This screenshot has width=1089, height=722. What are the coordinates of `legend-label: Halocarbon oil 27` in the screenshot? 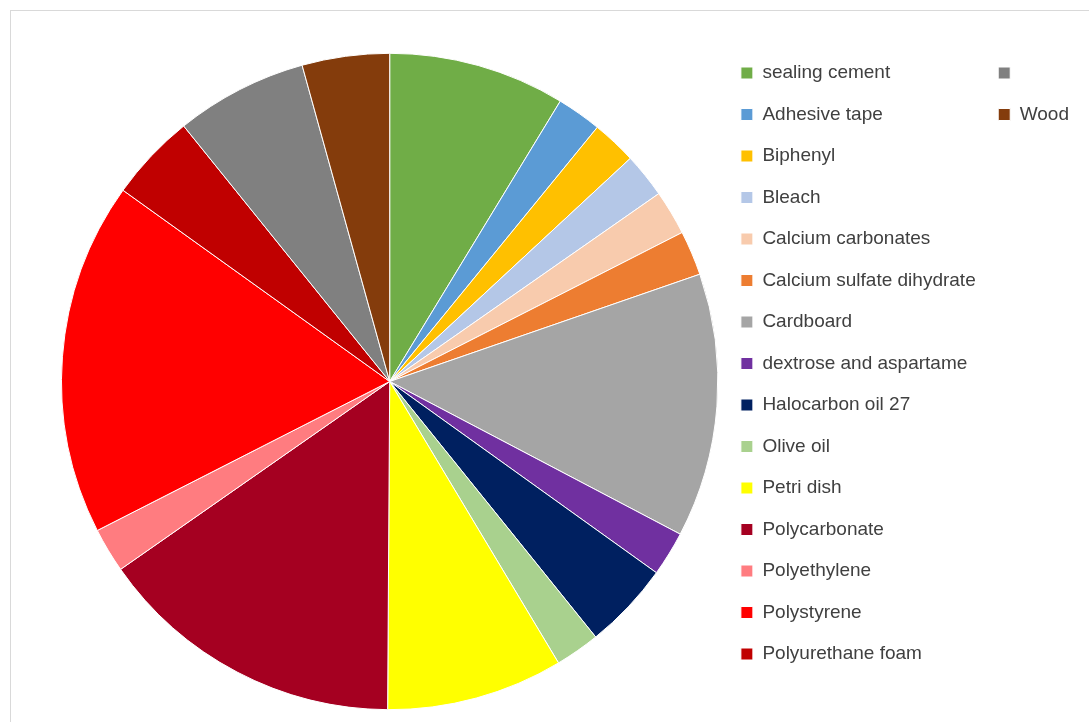 It's located at (836, 404).